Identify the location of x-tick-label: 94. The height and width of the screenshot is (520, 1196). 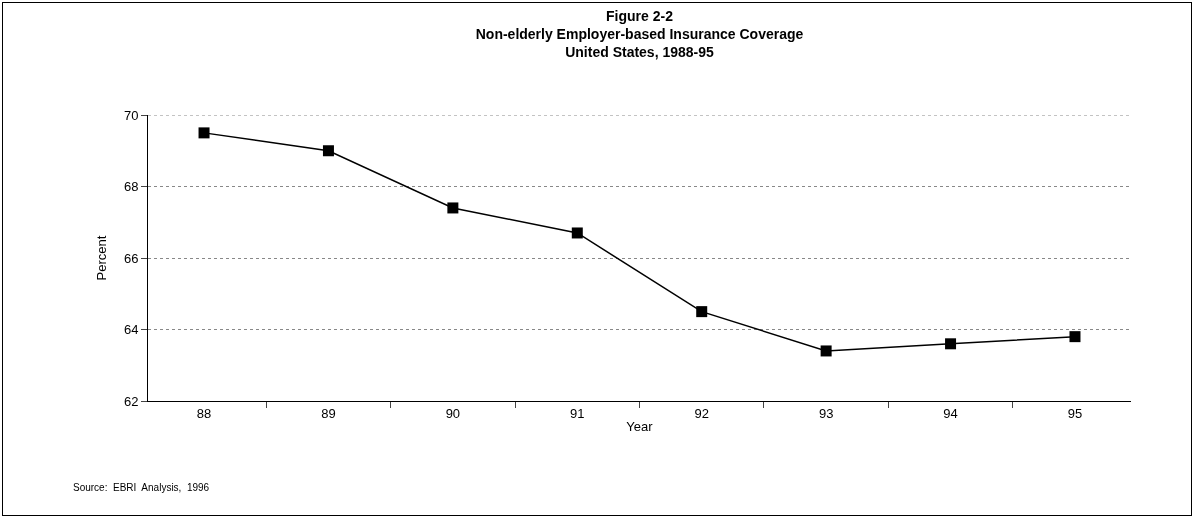
(950, 413).